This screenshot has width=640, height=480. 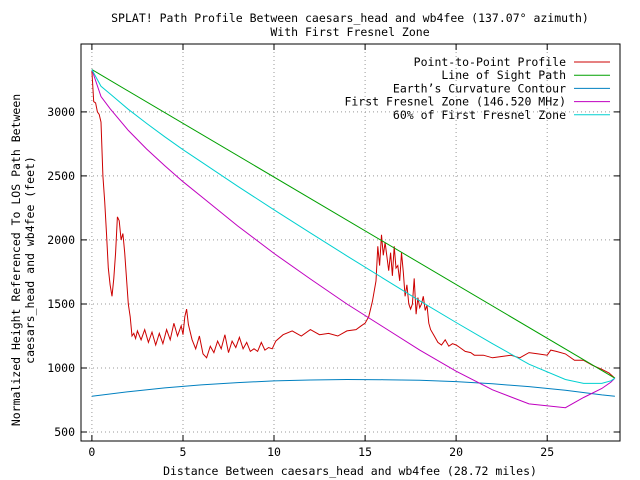 I want to click on legend-label: 60% of First Fresnel Zone, so click(x=479, y=115).